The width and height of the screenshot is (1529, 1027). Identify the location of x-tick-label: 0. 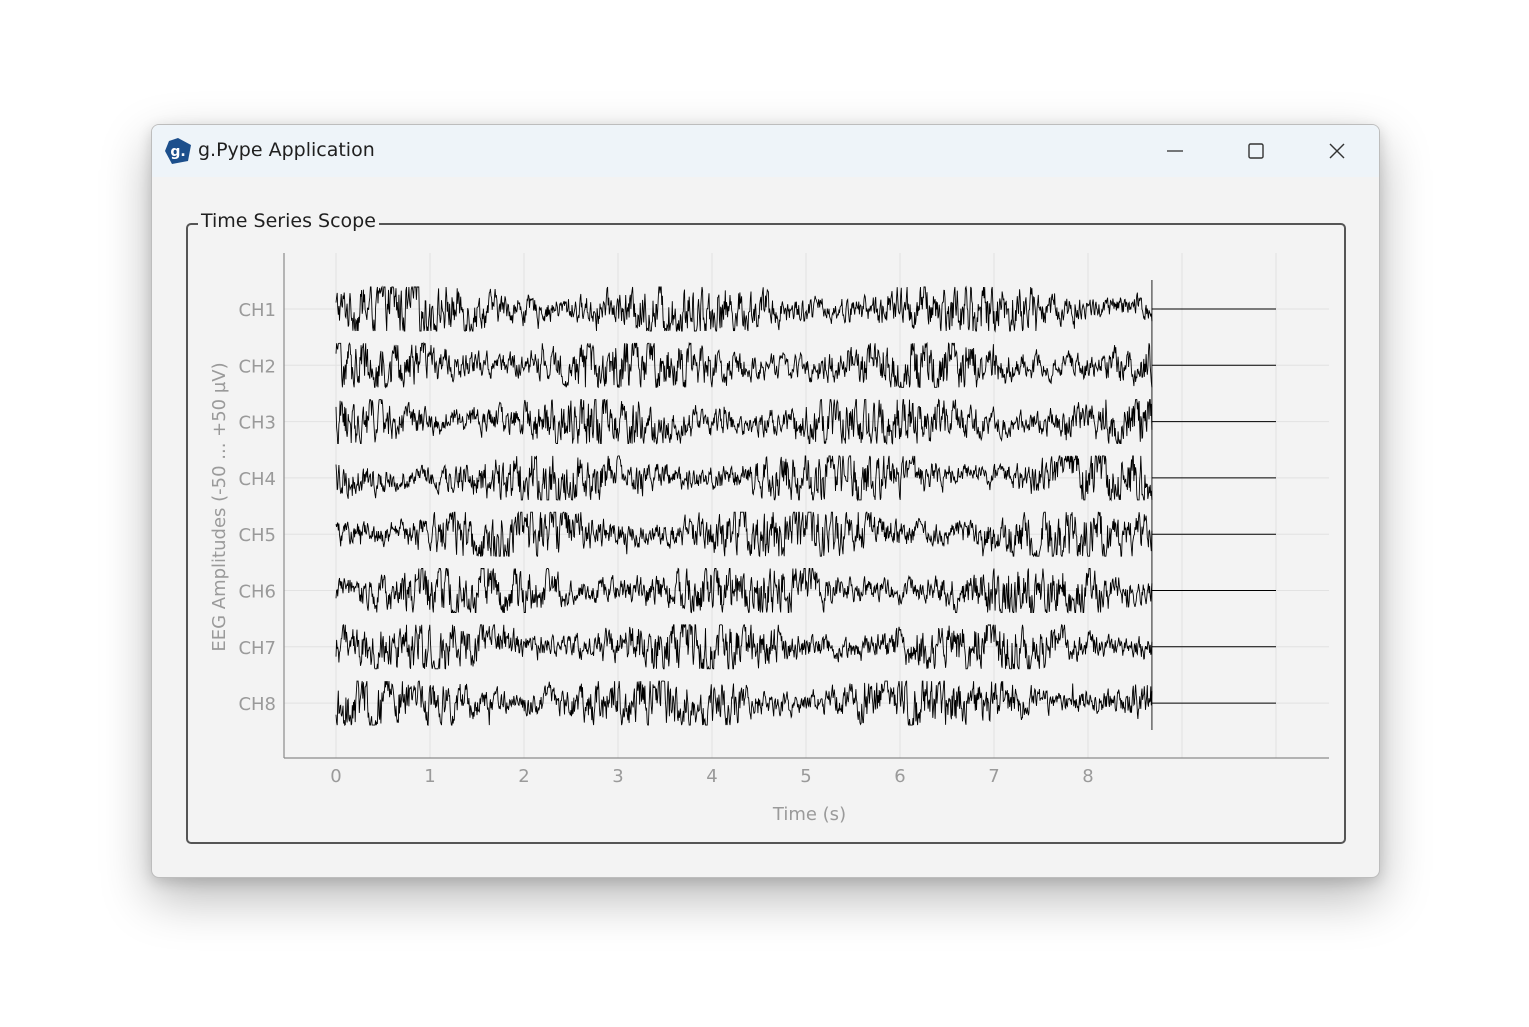
(335, 776).